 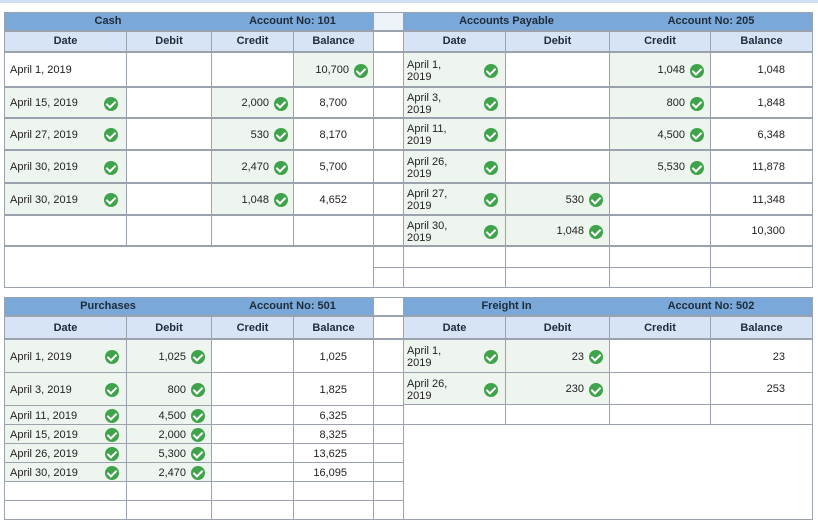 I want to click on ap-date-cell: April 26, 2019, so click(x=454, y=166).